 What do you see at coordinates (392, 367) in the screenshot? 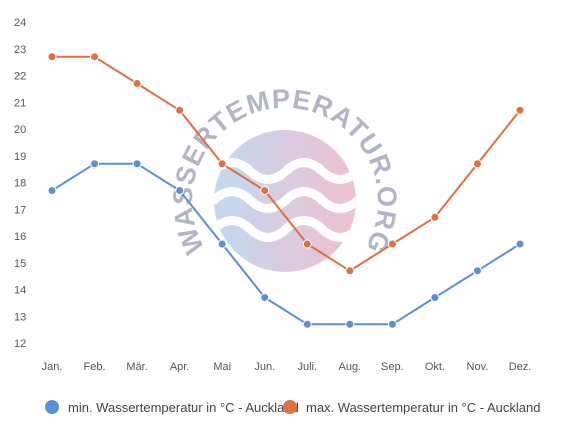
I see `x-tick-label: Sep.` at bounding box center [392, 367].